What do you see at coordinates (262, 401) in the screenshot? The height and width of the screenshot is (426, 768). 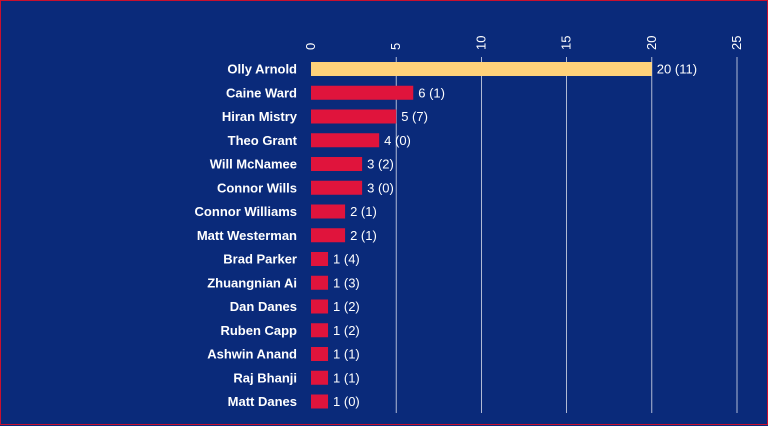 I see `category-label: Matt Danes` at bounding box center [262, 401].